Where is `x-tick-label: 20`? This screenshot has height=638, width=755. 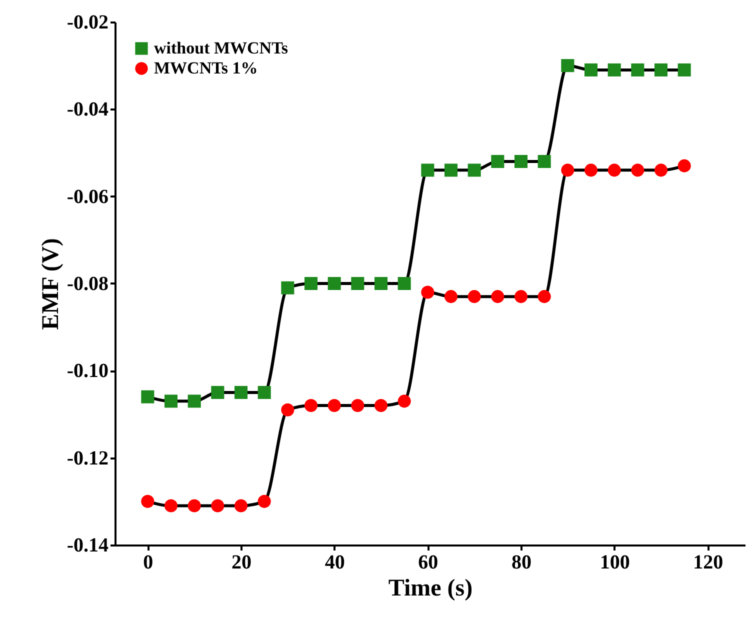
x-tick-label: 20 is located at coordinates (242, 563).